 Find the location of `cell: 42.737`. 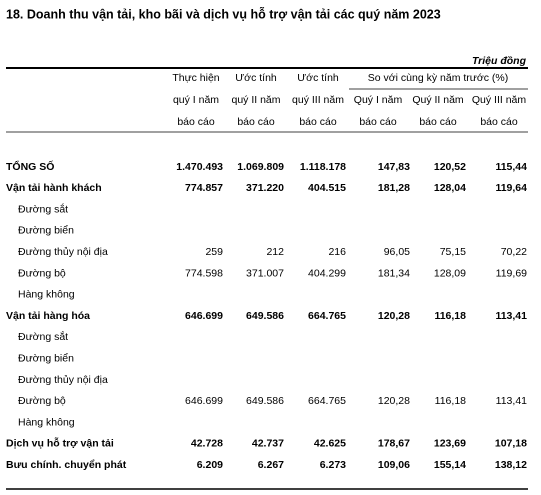

cell: 42.737 is located at coordinates (268, 444).